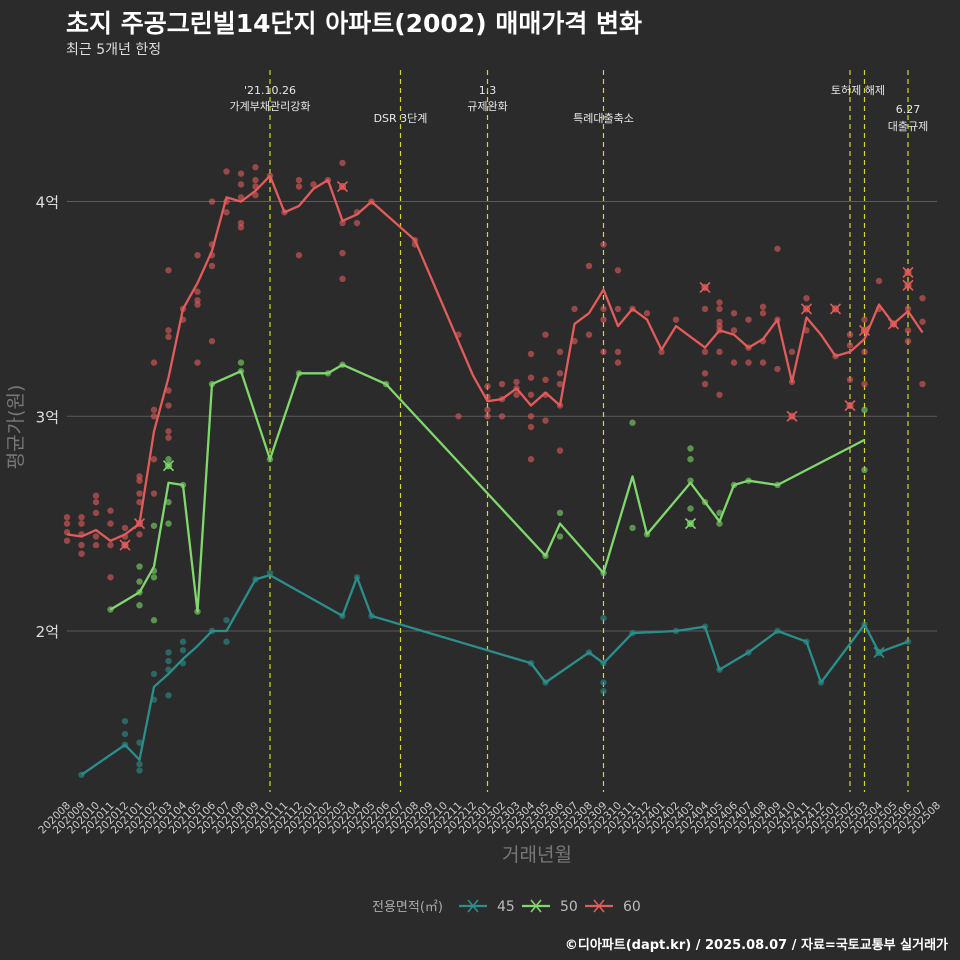  What do you see at coordinates (270, 90) in the screenshot?
I see `event-label: '21.10.26` at bounding box center [270, 90].